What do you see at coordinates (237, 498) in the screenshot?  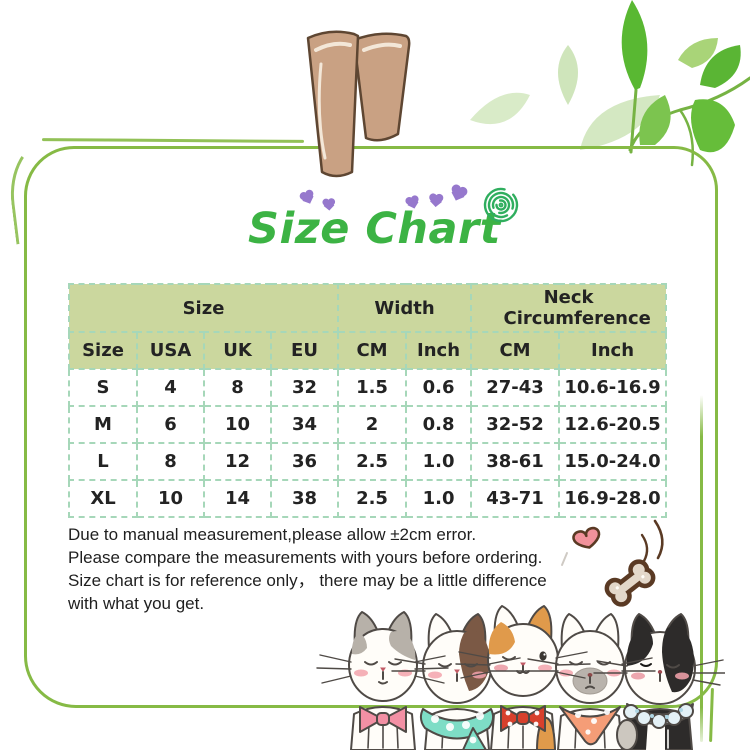 I see `table-cell: 14` at bounding box center [237, 498].